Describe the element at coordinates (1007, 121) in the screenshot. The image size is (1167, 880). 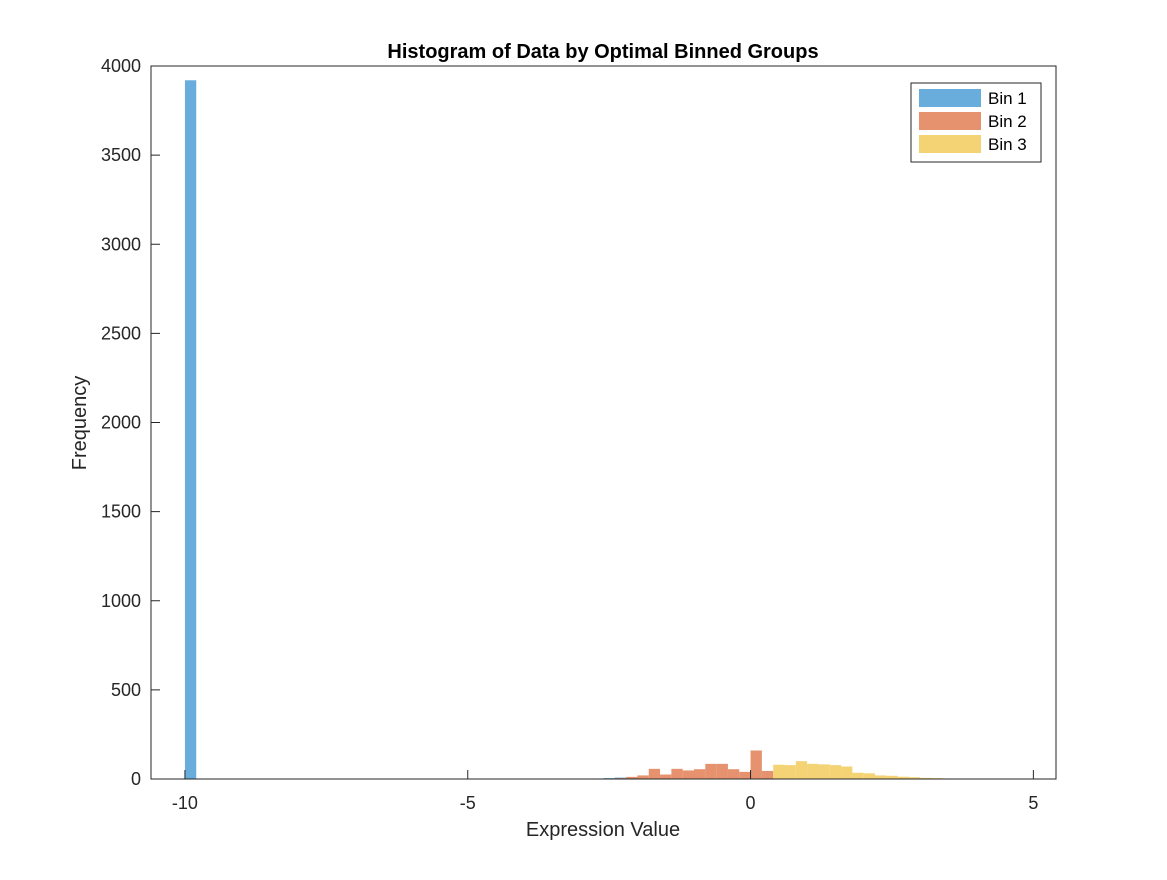
I see `legend-label: Bin 2` at that location.